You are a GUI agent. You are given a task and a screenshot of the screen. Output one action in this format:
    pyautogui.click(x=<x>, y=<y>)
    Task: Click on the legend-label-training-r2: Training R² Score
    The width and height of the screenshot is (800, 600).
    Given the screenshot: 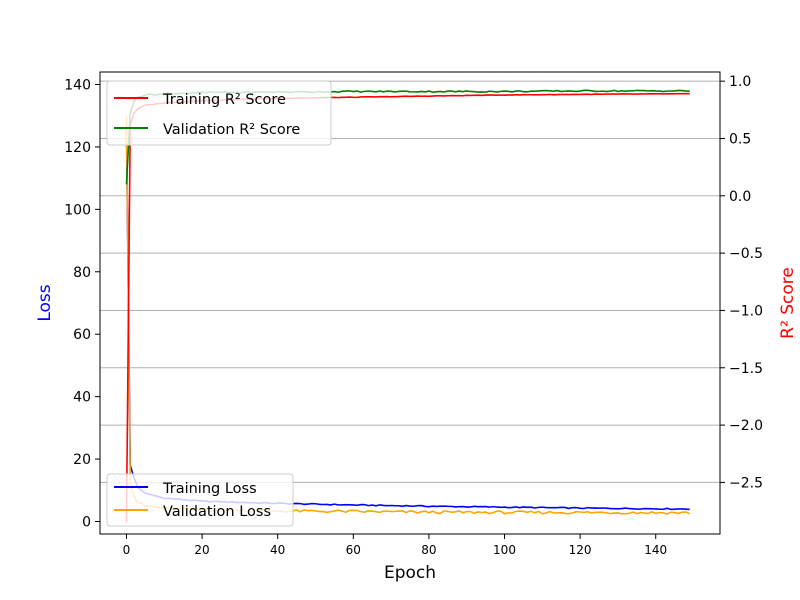 What is the action you would take?
    pyautogui.click(x=224, y=100)
    